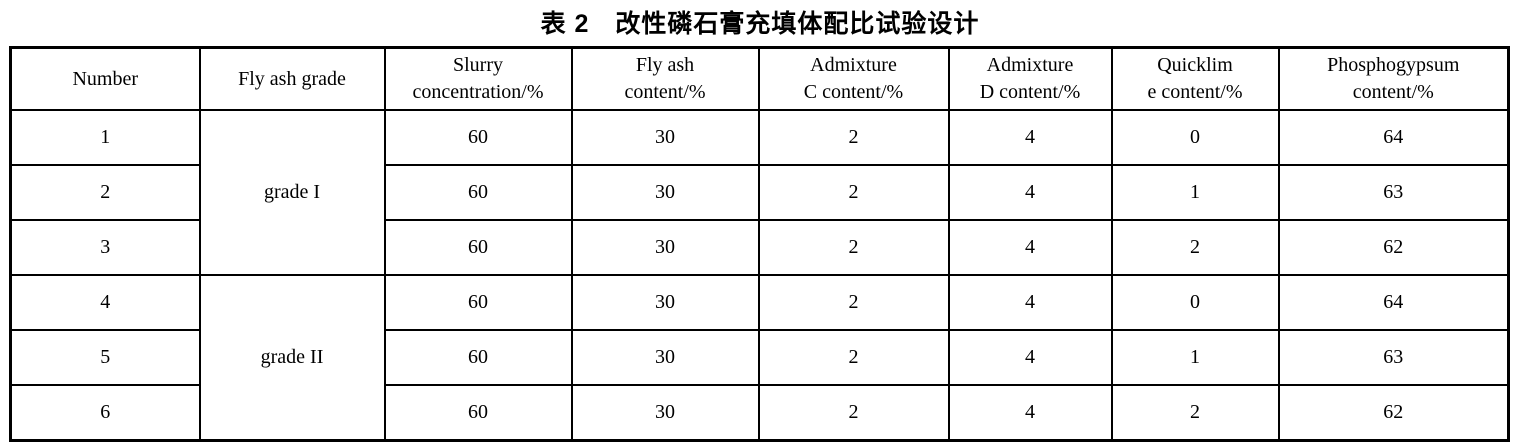 The width and height of the screenshot is (1520, 448). Describe the element at coordinates (105, 413) in the screenshot. I see `number-cell: 6` at that location.